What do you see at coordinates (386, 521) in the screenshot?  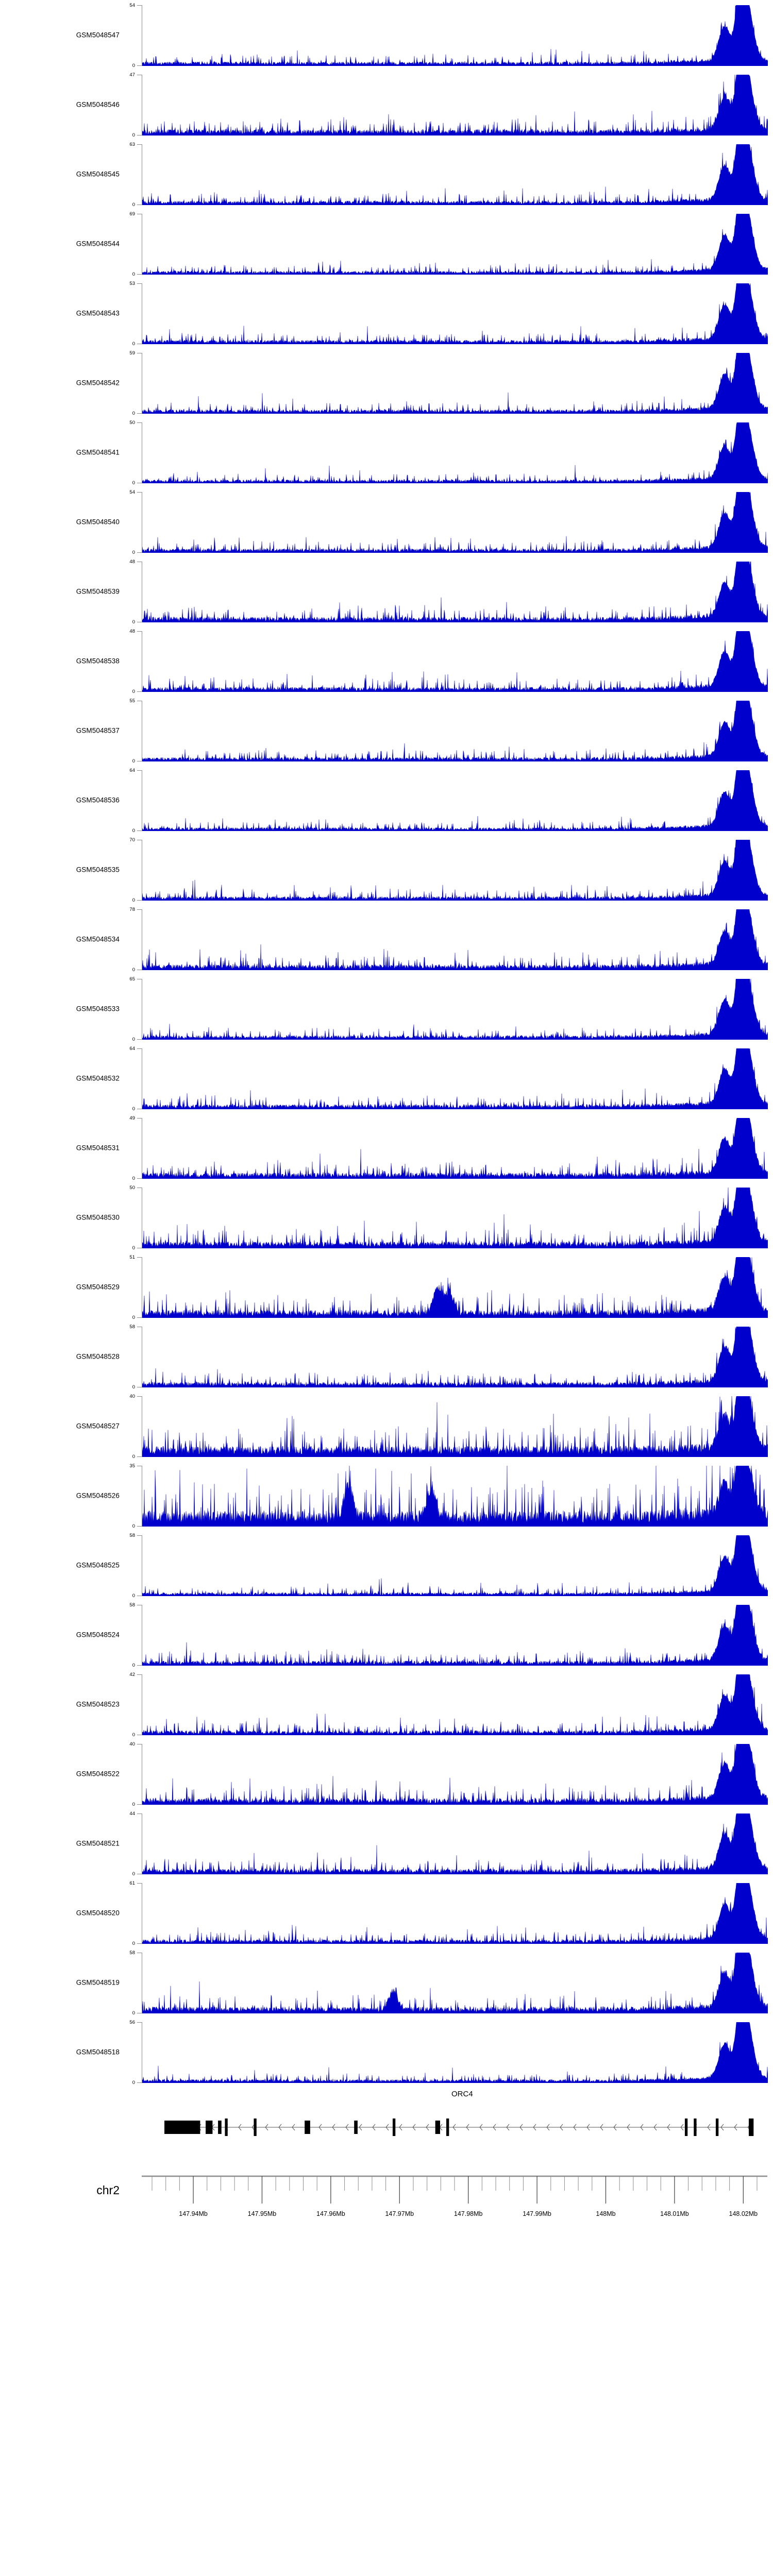 I see `coverage-track: GSM5048540 54 0` at bounding box center [386, 521].